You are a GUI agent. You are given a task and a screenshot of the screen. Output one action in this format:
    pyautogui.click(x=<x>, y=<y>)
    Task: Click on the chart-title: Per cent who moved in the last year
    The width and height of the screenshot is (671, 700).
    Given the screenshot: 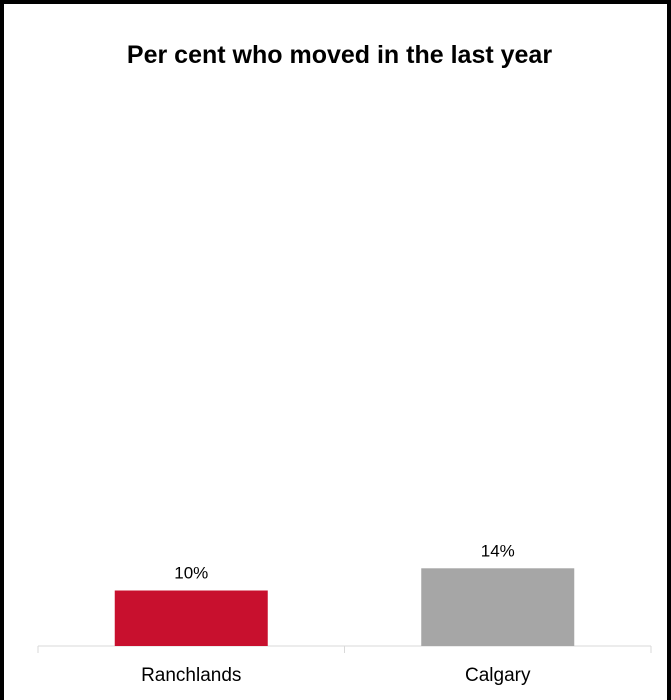 What is the action you would take?
    pyautogui.click(x=339, y=55)
    